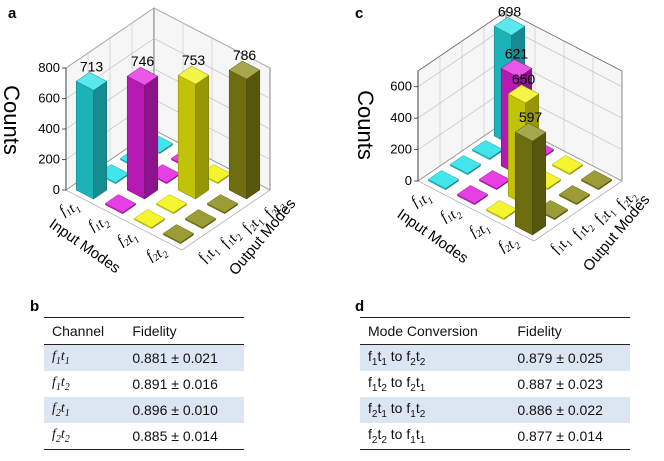 The width and height of the screenshot is (664, 461). I want to click on bar-f2t1-f2t1, so click(193, 132).